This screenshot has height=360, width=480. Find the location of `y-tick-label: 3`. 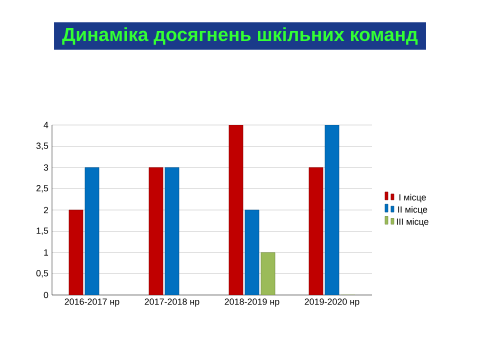

y-tick-label: 3 is located at coordinates (46, 167).